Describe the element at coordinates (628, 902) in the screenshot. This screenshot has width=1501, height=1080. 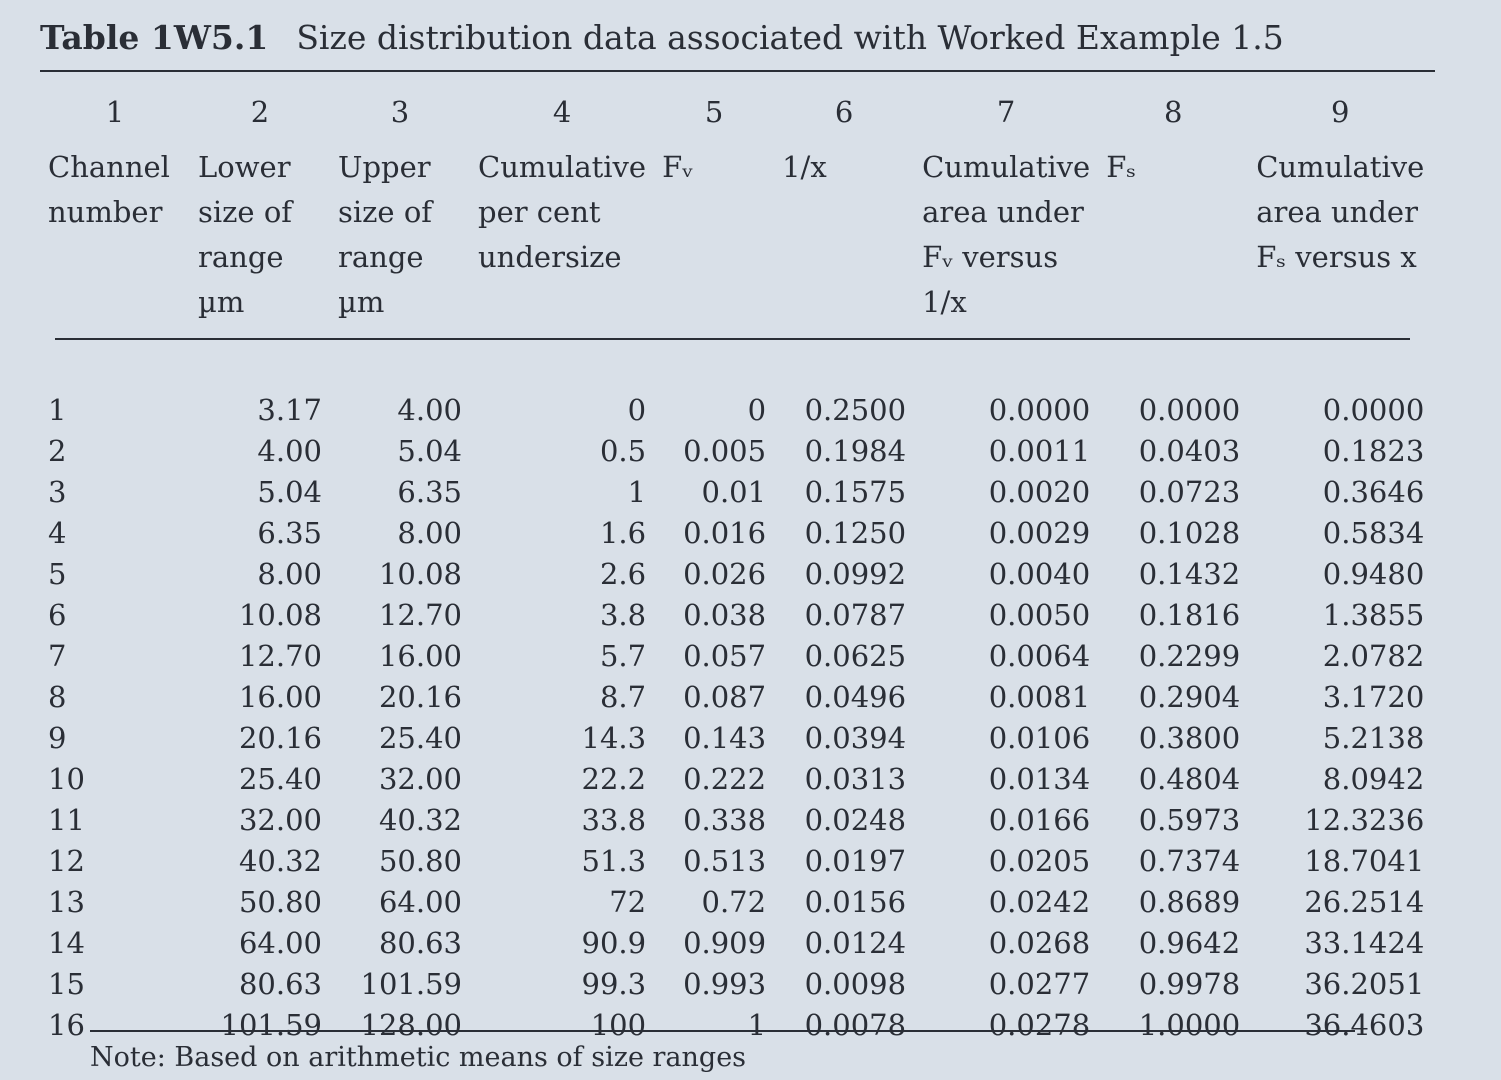
I see `cell: 72` at that location.